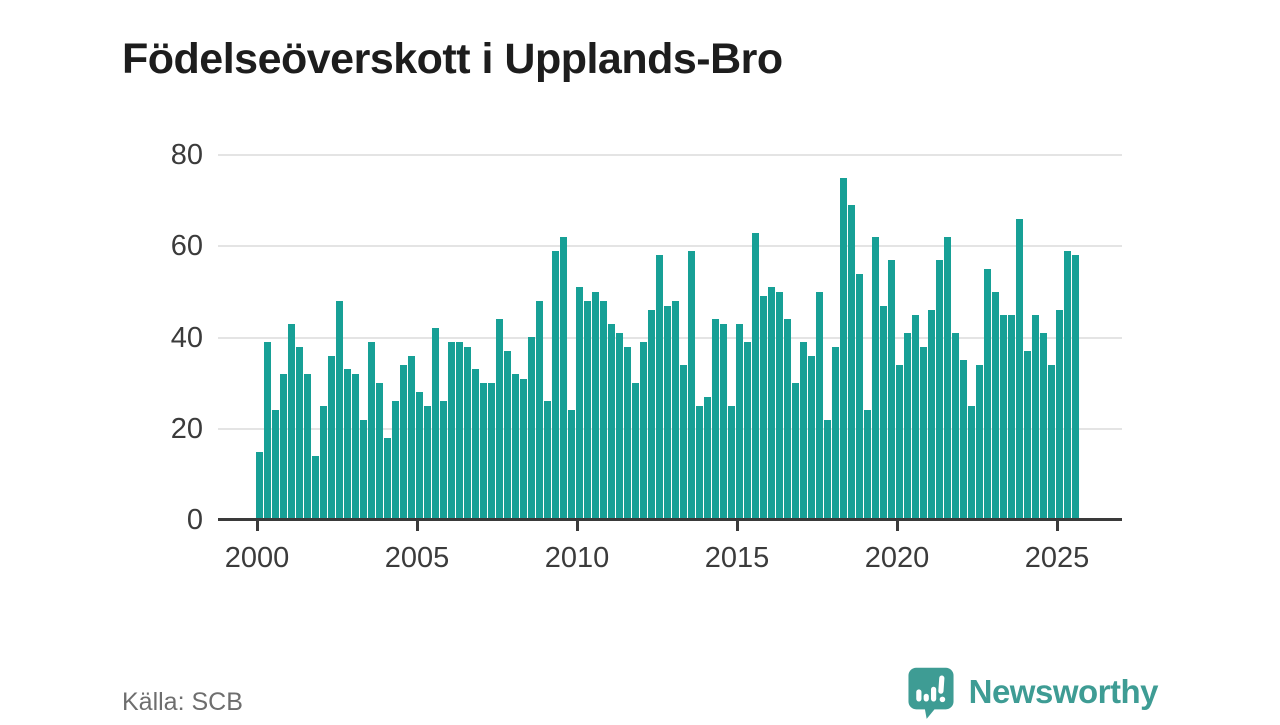  What do you see at coordinates (186, 155) in the screenshot?
I see `y-axis-label-80: 80` at bounding box center [186, 155].